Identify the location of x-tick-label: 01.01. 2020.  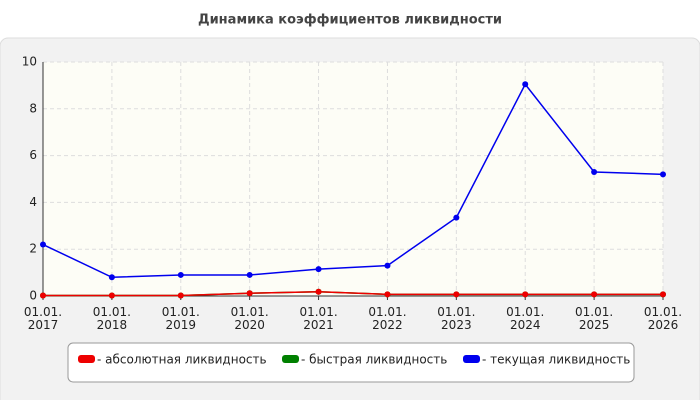
(250, 318).